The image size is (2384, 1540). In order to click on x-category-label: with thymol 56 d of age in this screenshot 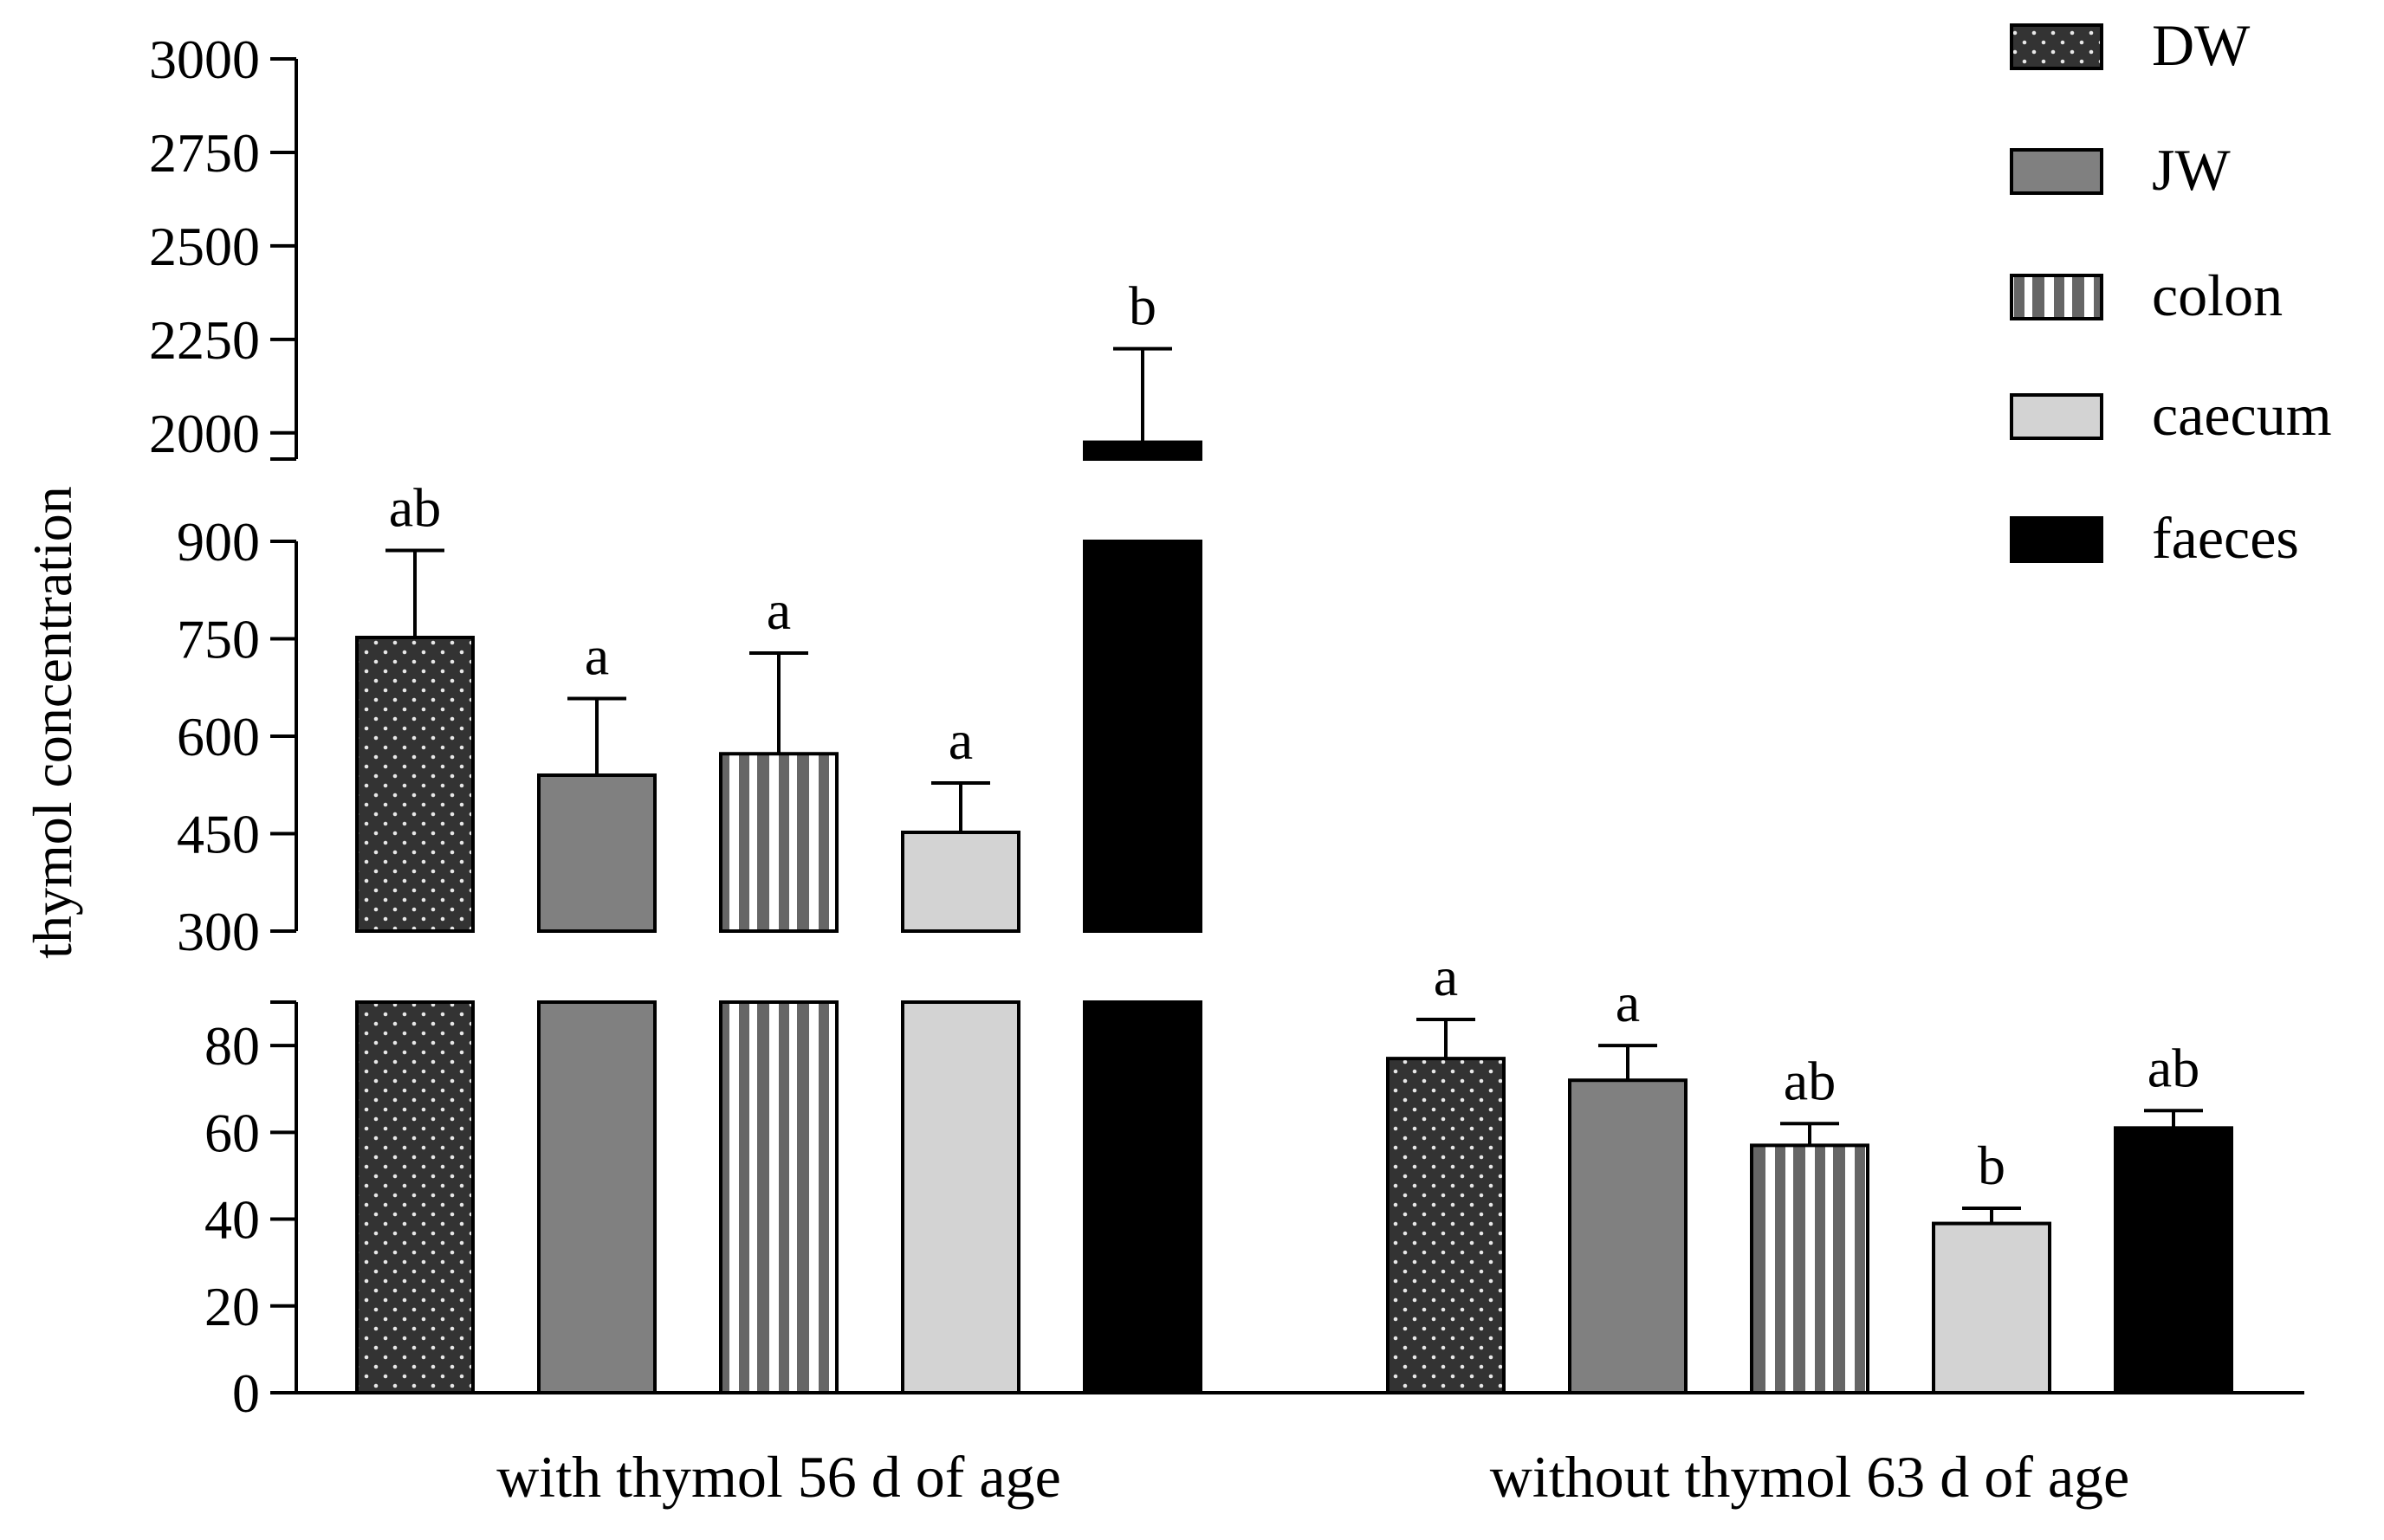, I will do `click(779, 1477)`.